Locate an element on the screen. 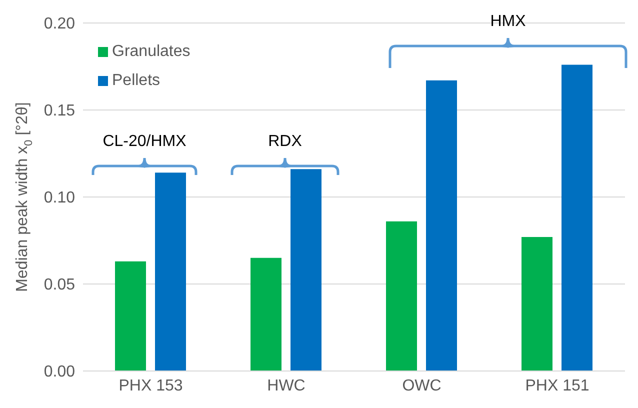 This screenshot has width=638, height=408. x-tick-label: PHX 153 is located at coordinates (150, 385).